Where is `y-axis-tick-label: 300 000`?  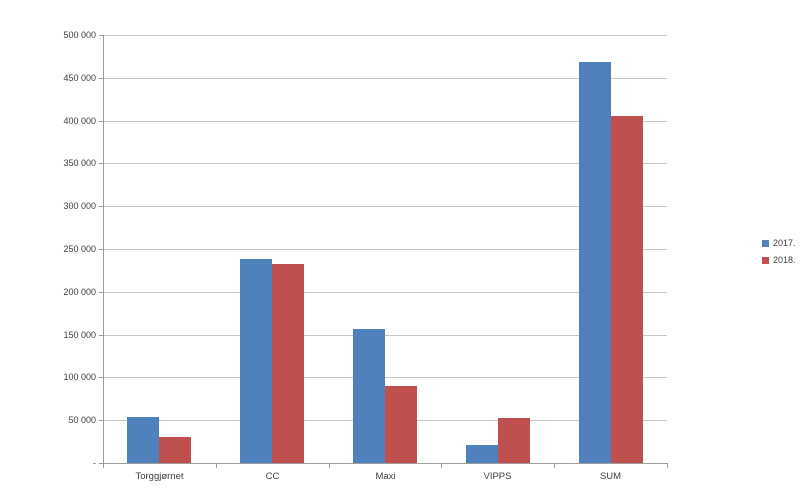 y-axis-tick-label: 300 000 is located at coordinates (79, 206).